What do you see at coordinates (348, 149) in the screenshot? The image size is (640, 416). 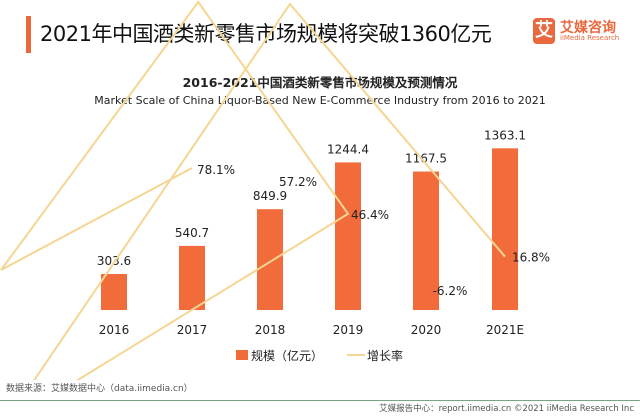 I see `bar-label-2019: 1244.4` at bounding box center [348, 149].